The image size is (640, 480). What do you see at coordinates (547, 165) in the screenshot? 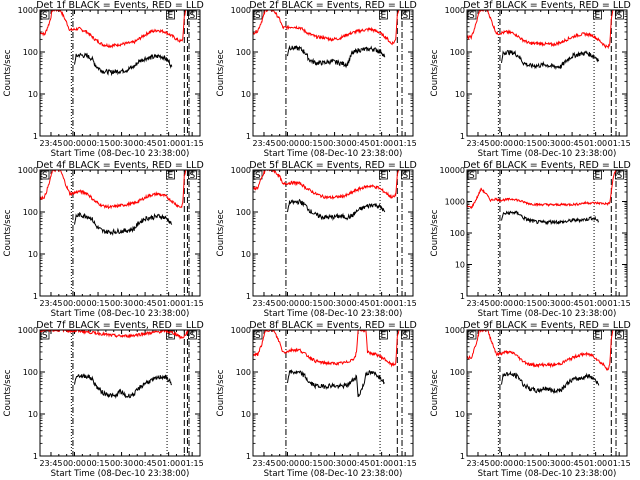
I see `chart-title: Det 6f BLACK = Events, RED = LLD` at bounding box center [547, 165].